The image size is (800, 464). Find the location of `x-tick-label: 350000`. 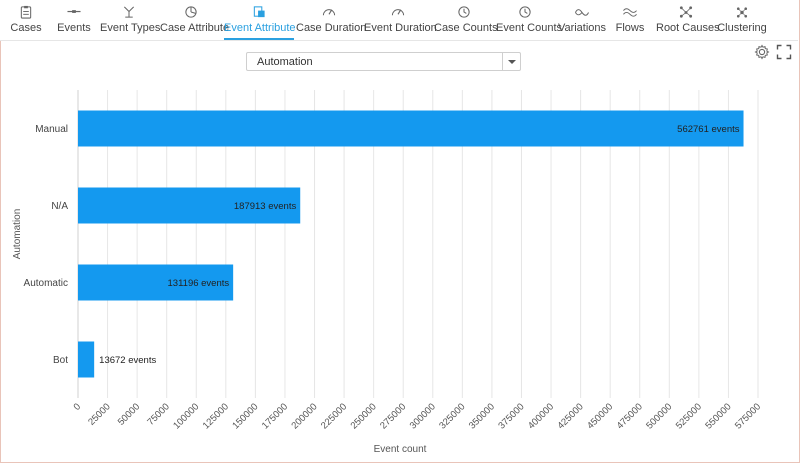

x-tick-label: 350000 is located at coordinates (482, 416).